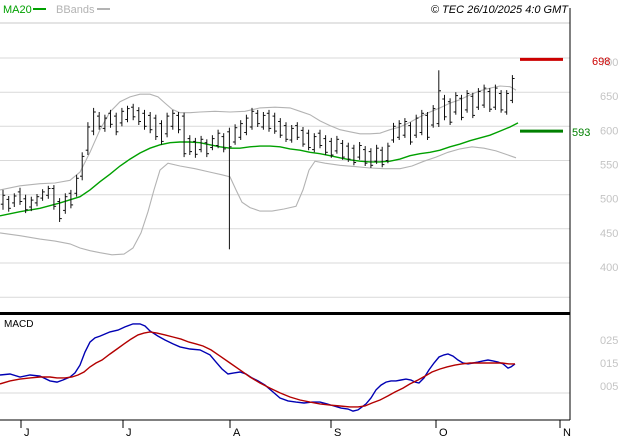  I want to click on macd-top-border, so click(285, 313).